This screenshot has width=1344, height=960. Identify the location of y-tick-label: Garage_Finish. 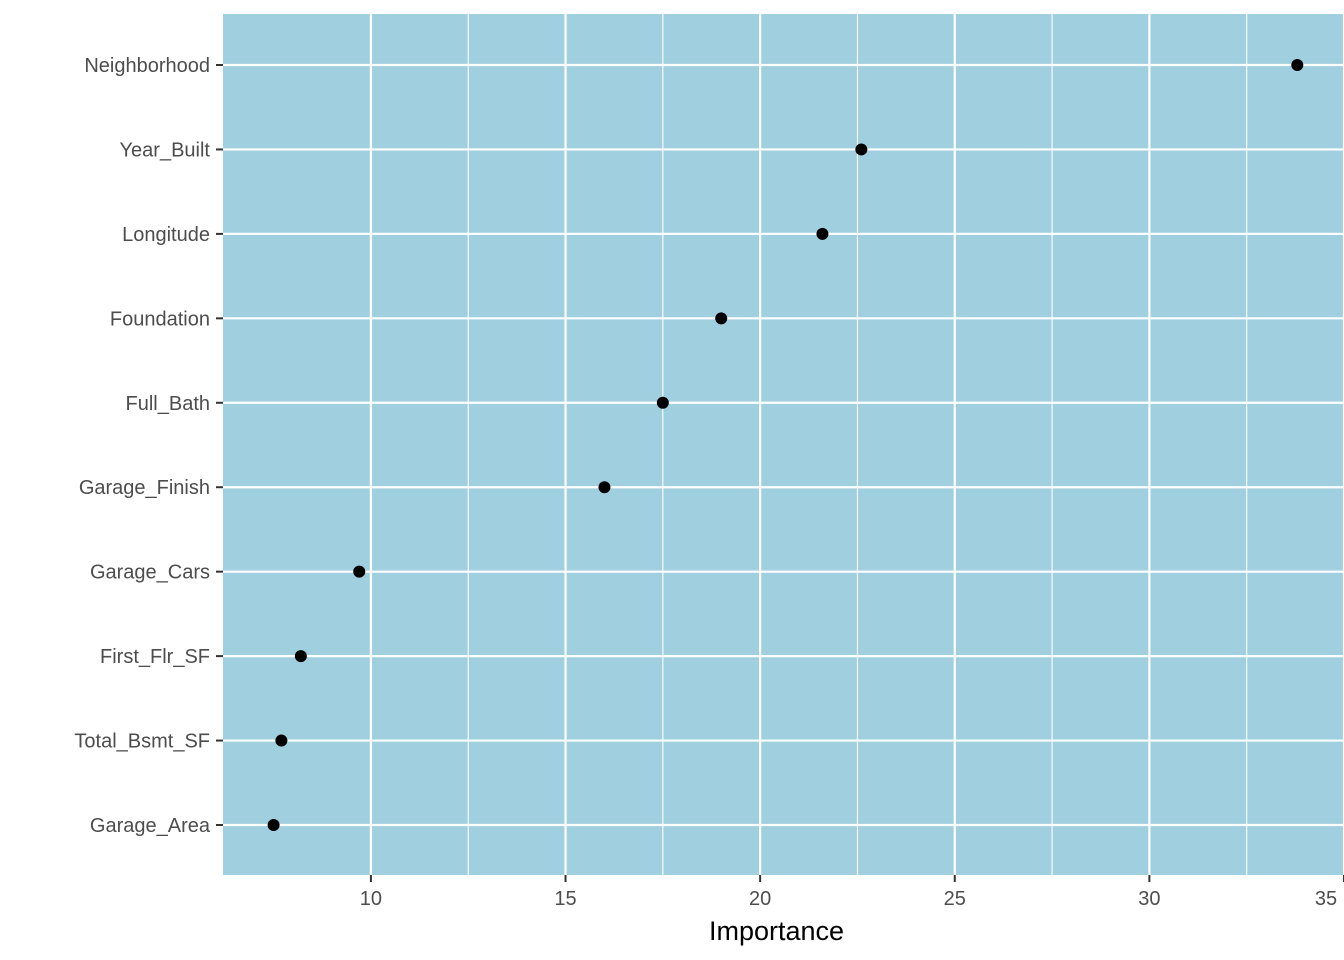
(144, 488).